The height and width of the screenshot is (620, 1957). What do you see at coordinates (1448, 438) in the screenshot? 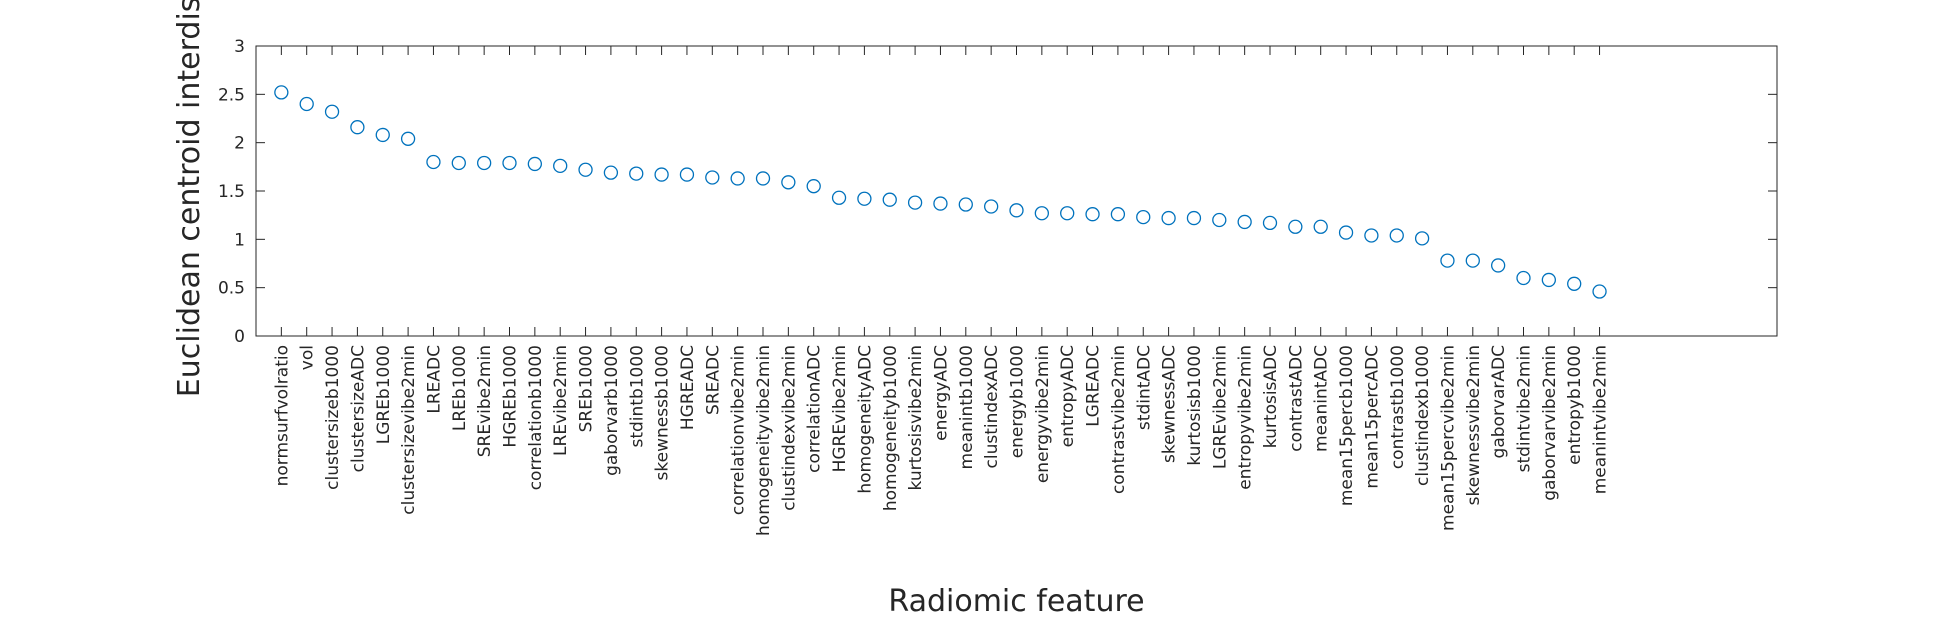
I see `x-tick-label: mean15percvibe2min` at bounding box center [1448, 438].